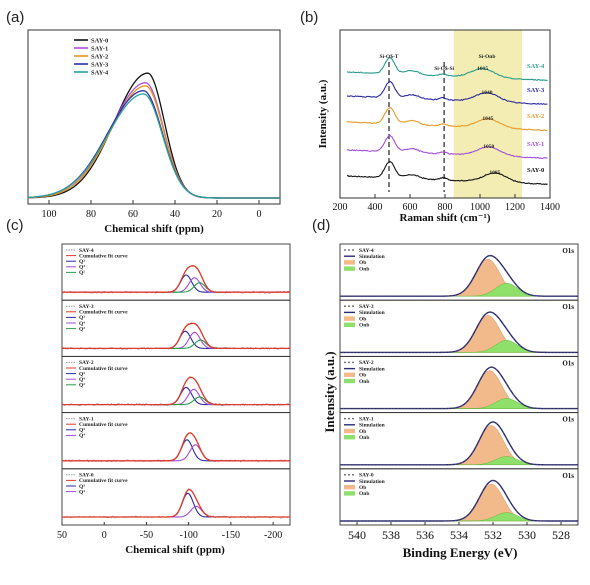  Describe the element at coordinates (482, 69) in the screenshot. I see `panel-b-peak-label: 1015` at that location.